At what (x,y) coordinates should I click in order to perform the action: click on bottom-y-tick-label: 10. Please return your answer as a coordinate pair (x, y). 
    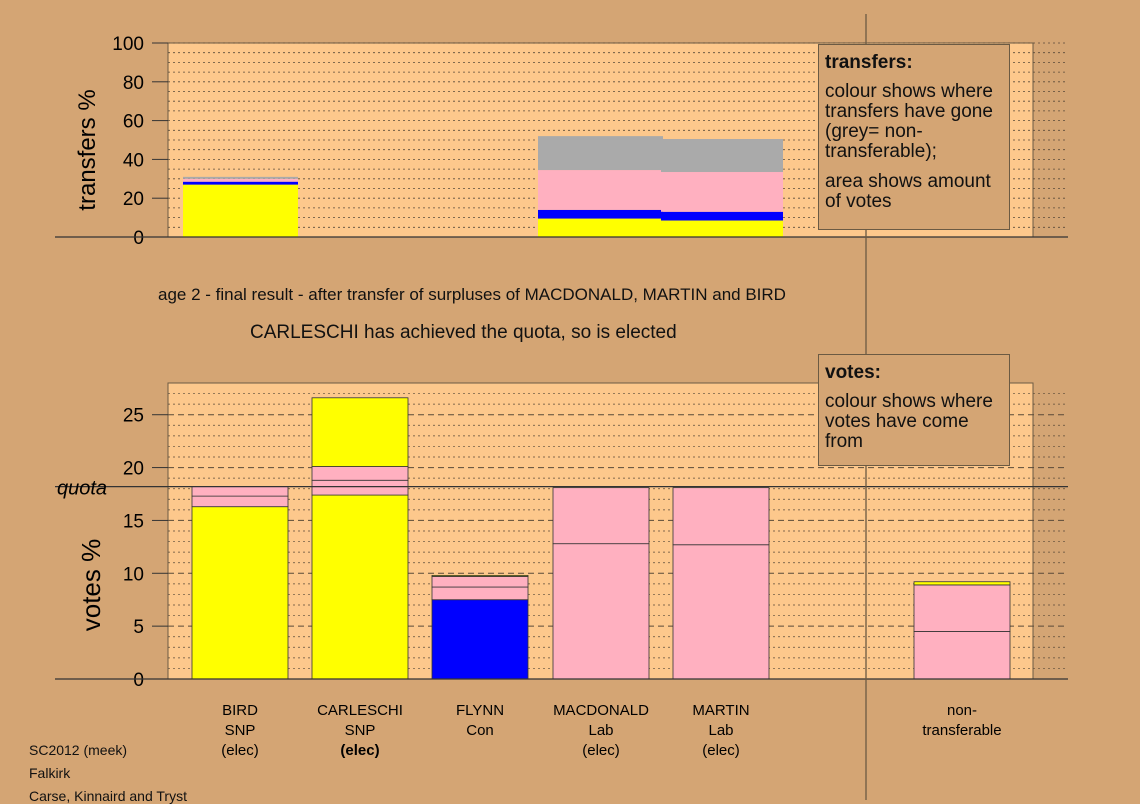
    Looking at the image, I should click on (133, 574).